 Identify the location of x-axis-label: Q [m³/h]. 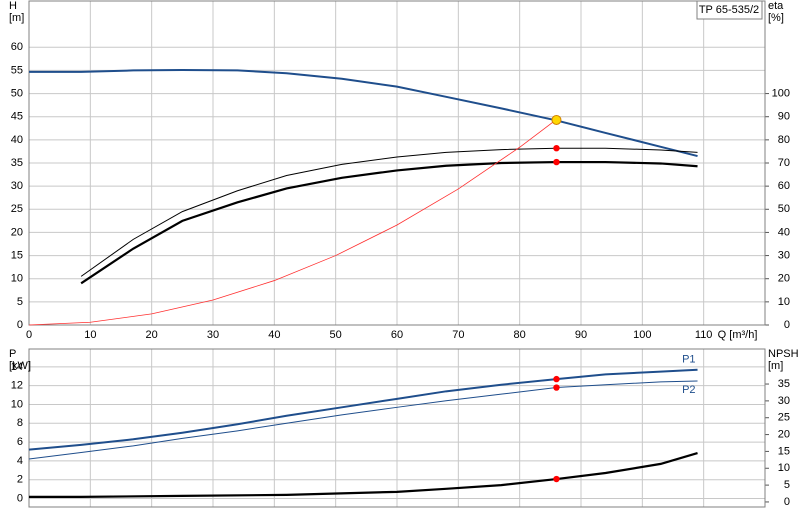
(738, 335).